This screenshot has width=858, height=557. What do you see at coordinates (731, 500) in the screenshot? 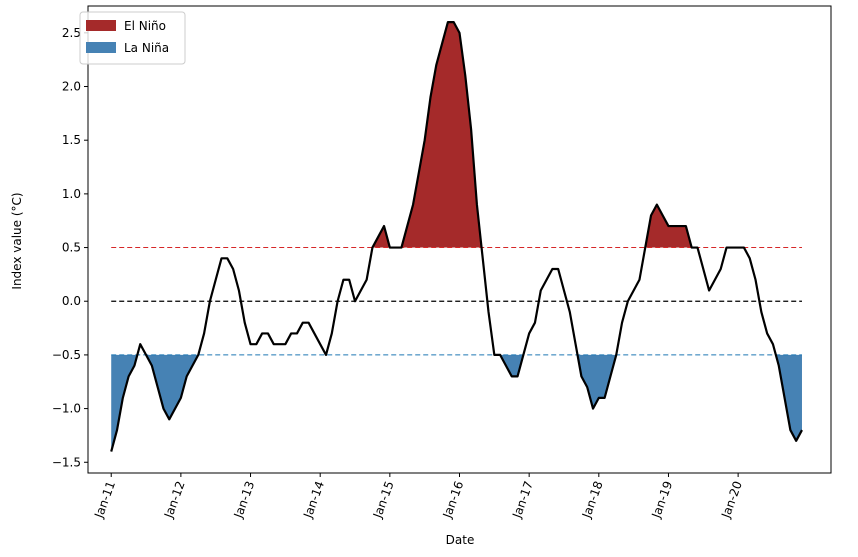
I see `x-tick-label: Jan-20` at bounding box center [731, 500].